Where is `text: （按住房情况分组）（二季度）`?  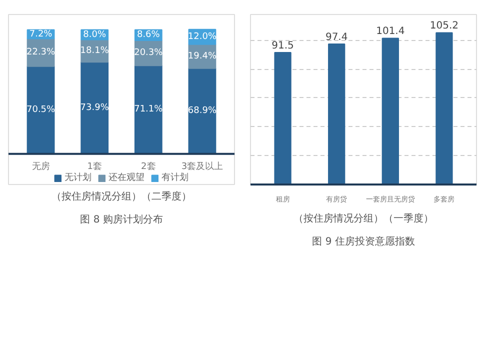 text: （按住房情况分组）（二季度） is located at coordinates (122, 196).